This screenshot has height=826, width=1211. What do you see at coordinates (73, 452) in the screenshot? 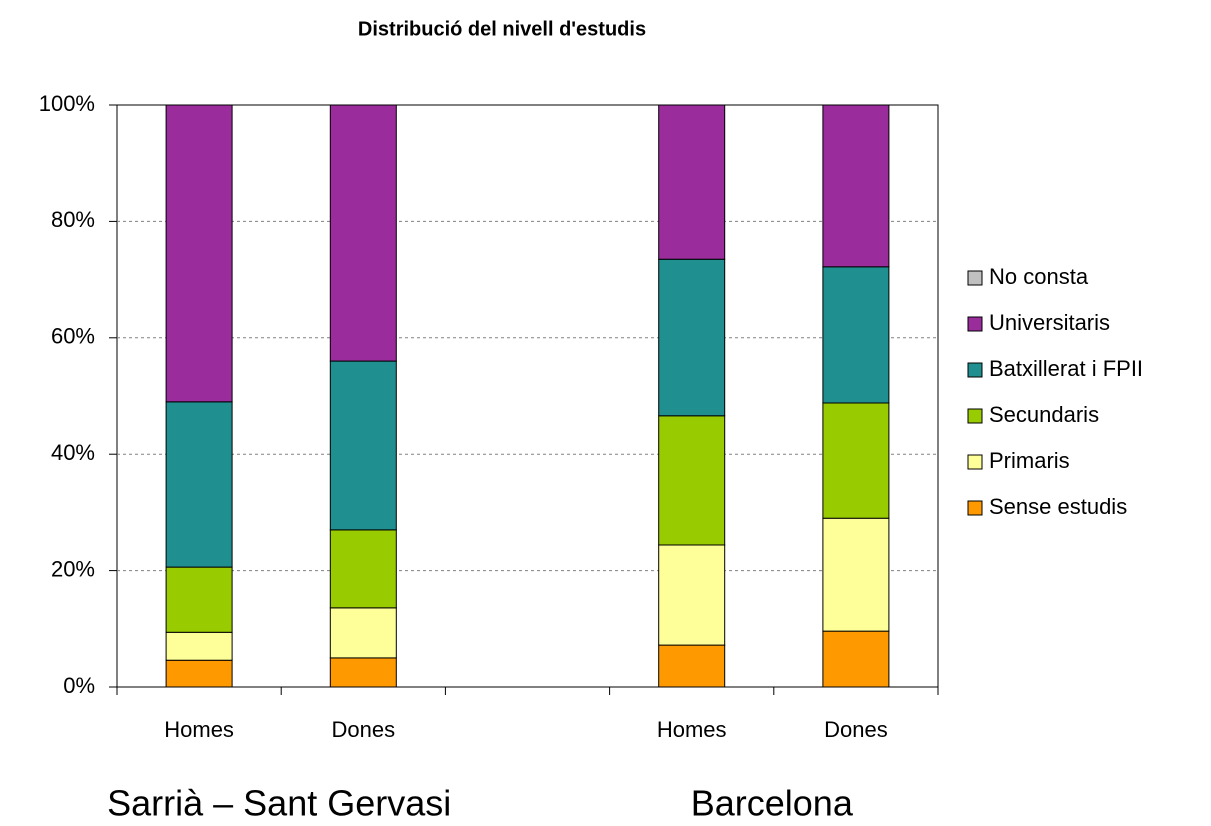
I see `y-tick-label: 40%` at bounding box center [73, 452].